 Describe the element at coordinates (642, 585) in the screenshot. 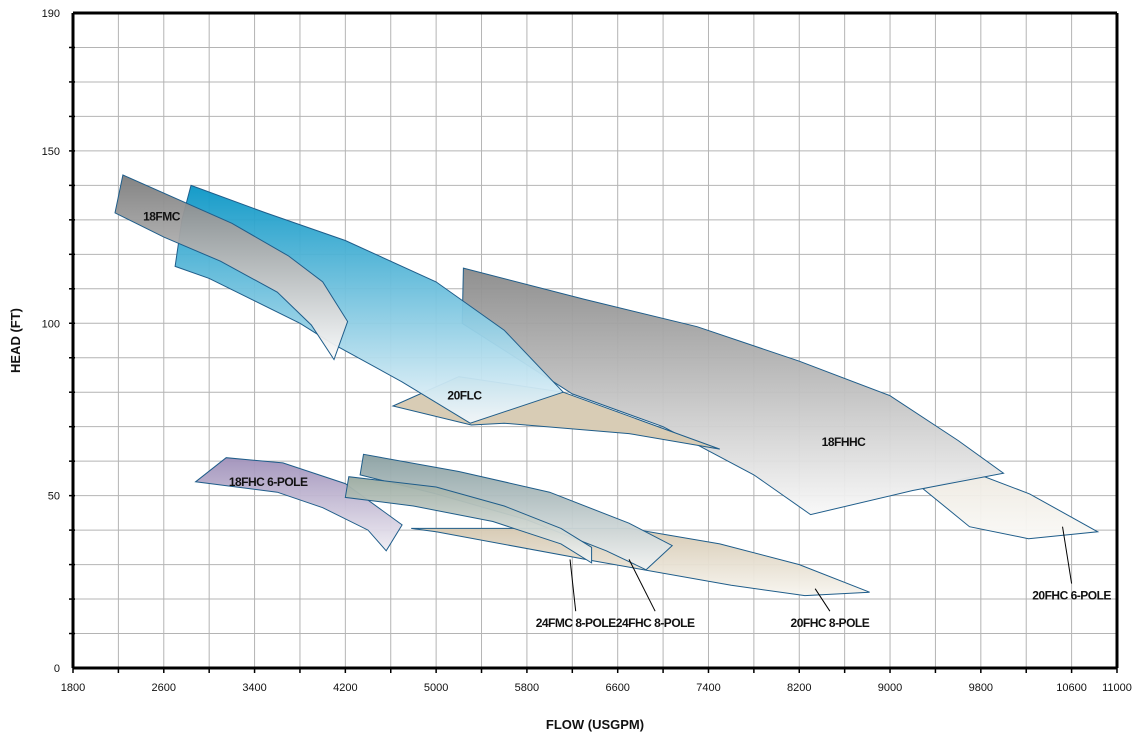

I see `leader-line-24fhc-8-pole` at that location.